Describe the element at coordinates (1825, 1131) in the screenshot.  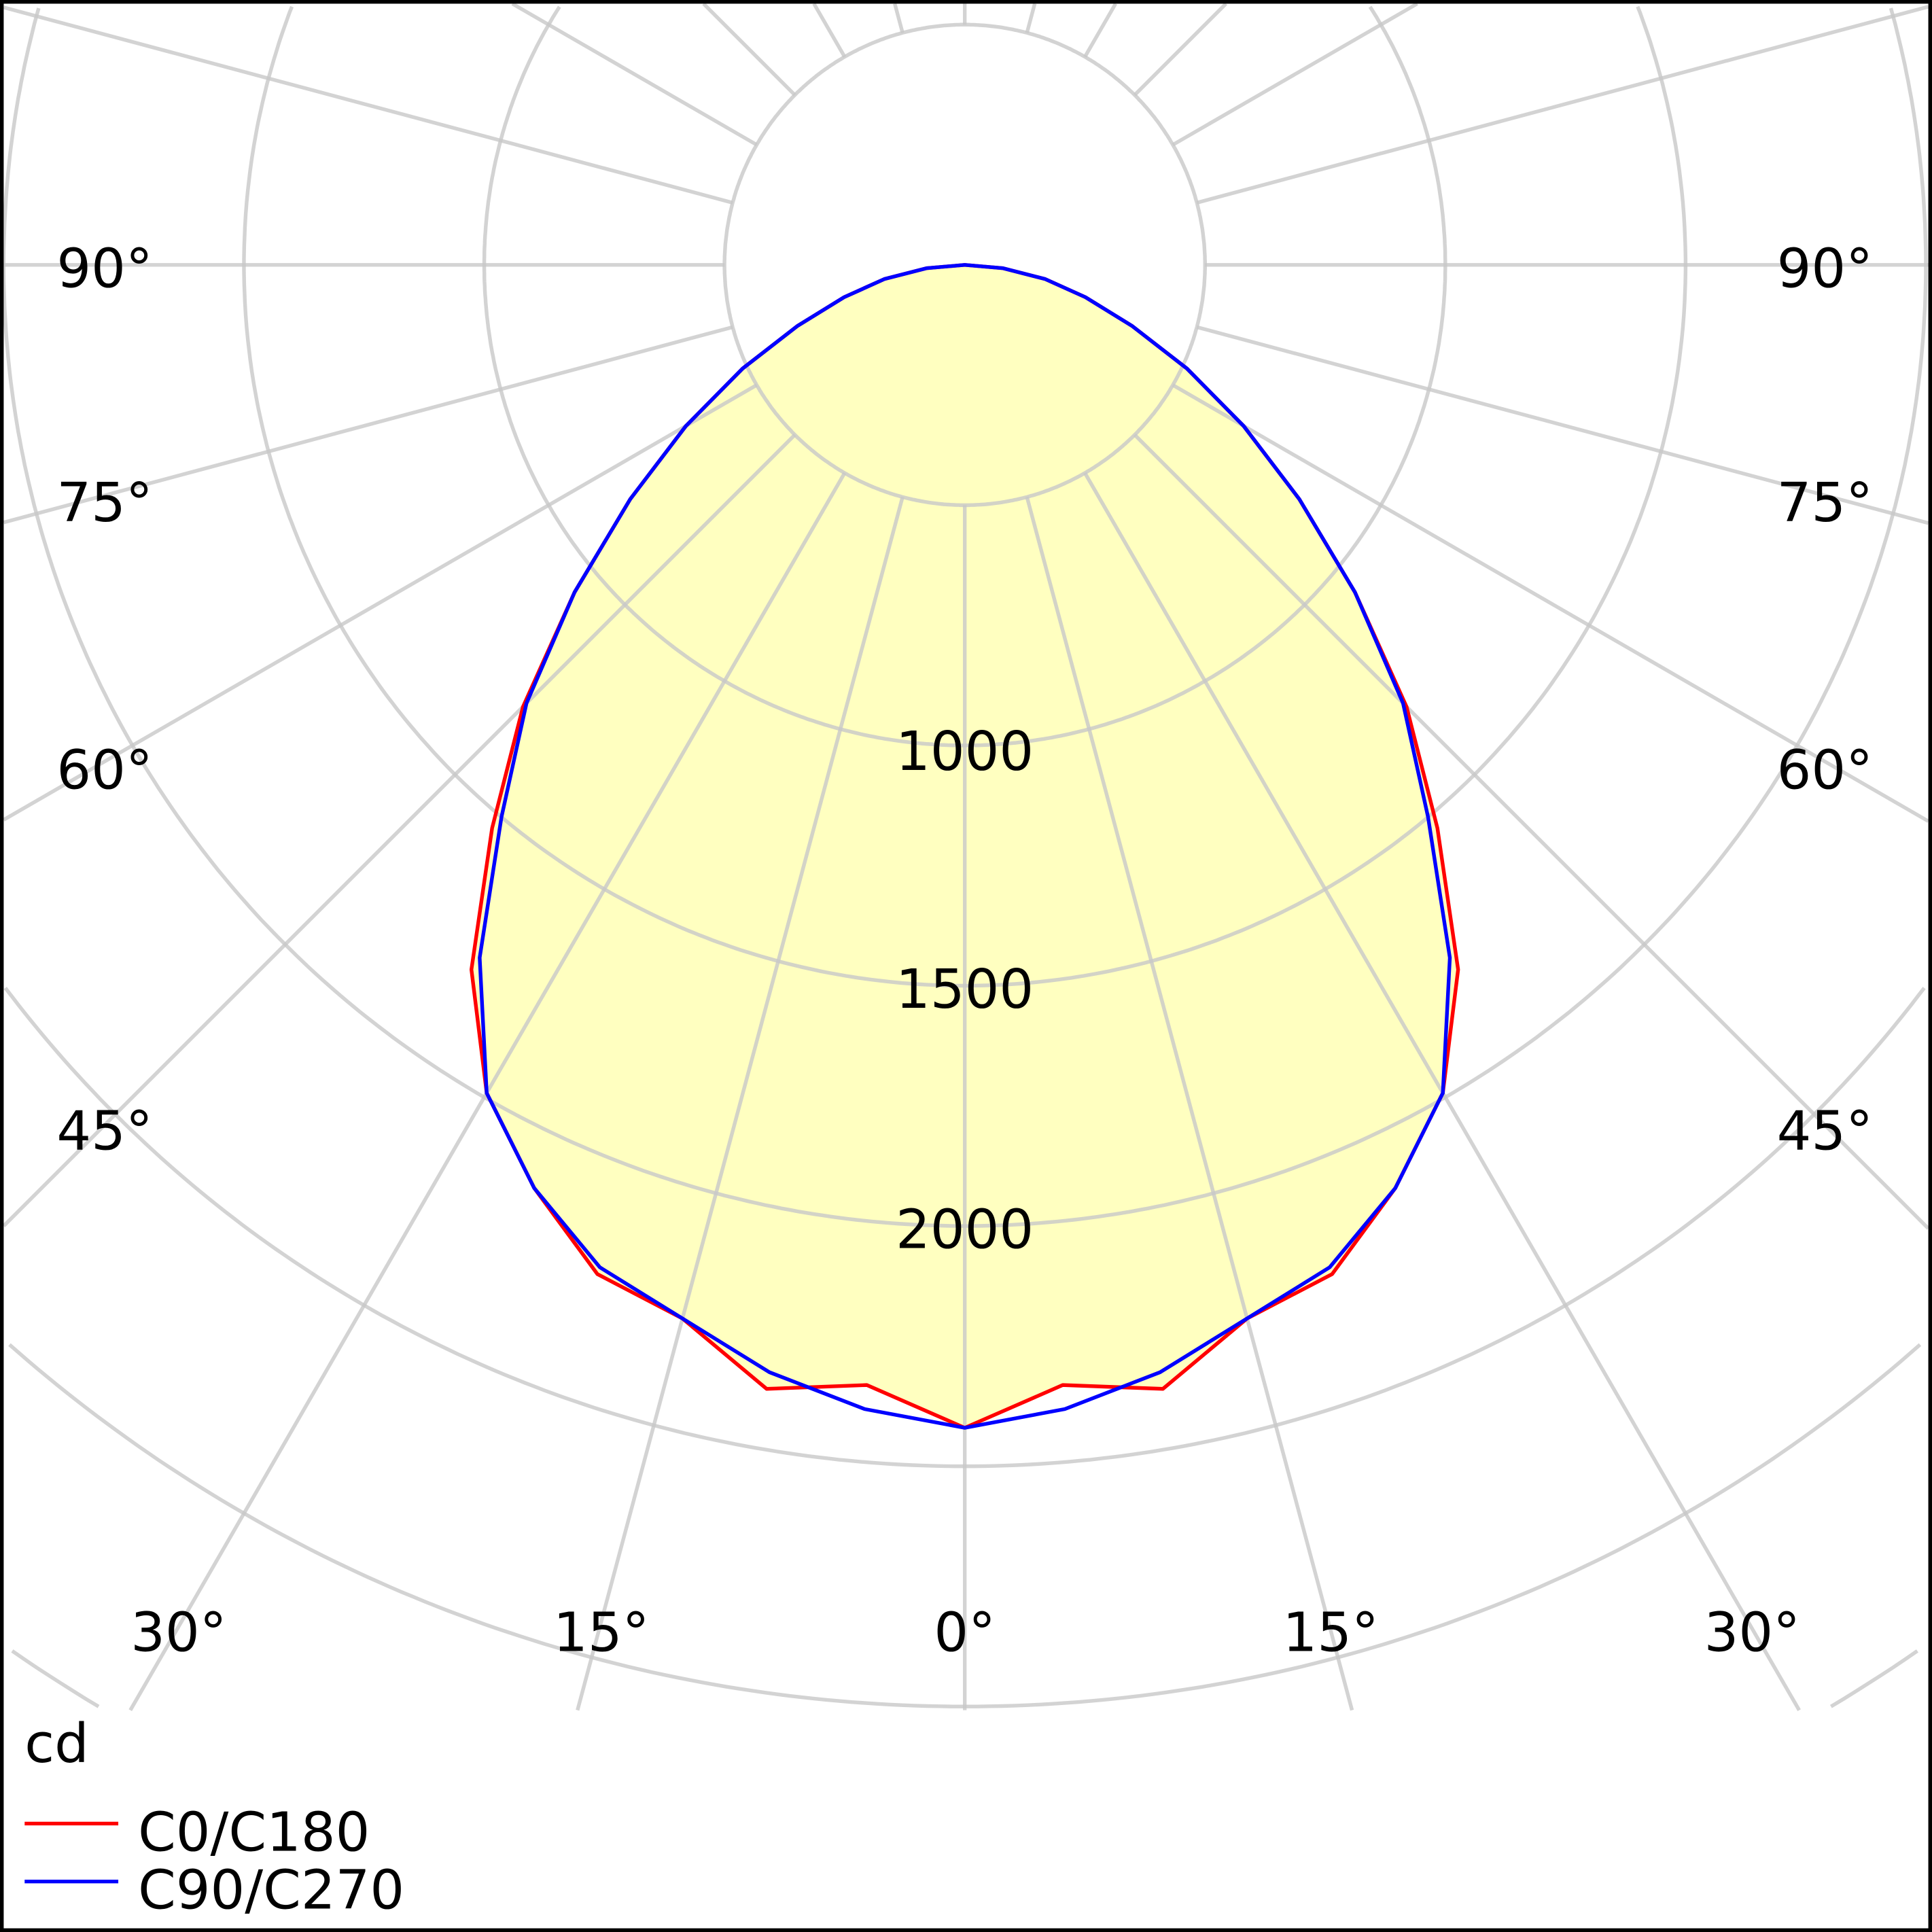
I see `angle-label-right-45: 45°` at that location.